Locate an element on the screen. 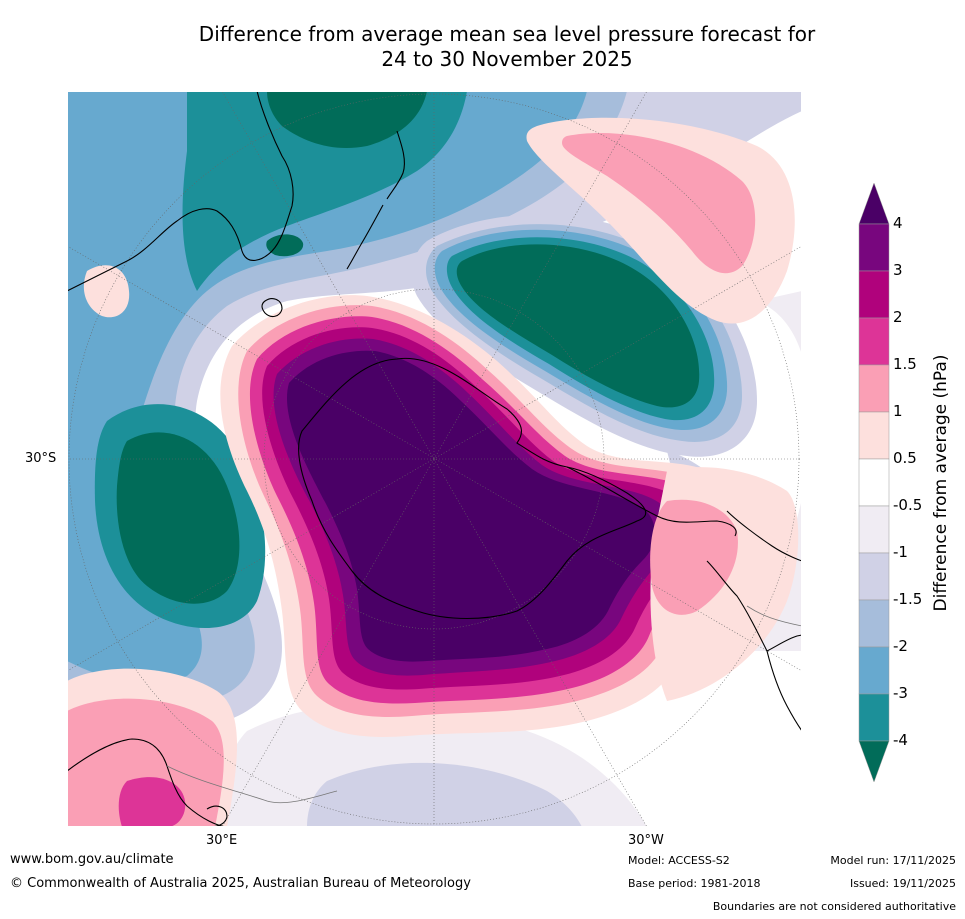 Image resolution: width=965 pixels, height=919 pixels. latitude-label-30s: 30°S is located at coordinates (41, 458).